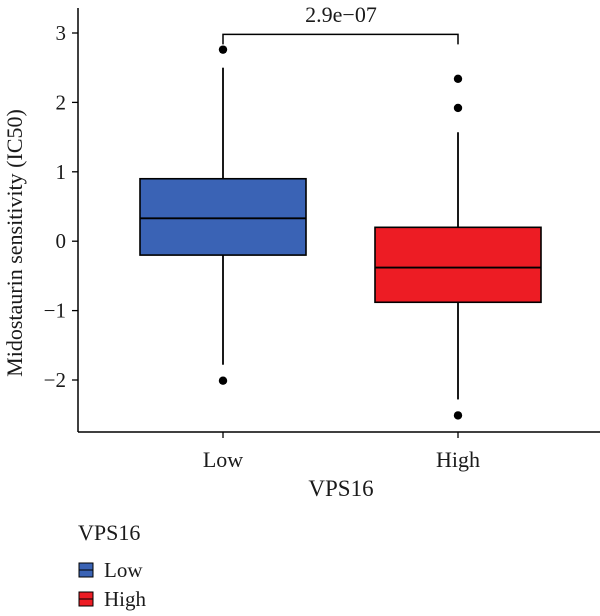  Describe the element at coordinates (61, 241) in the screenshot. I see `y-tick-label: 0` at that location.